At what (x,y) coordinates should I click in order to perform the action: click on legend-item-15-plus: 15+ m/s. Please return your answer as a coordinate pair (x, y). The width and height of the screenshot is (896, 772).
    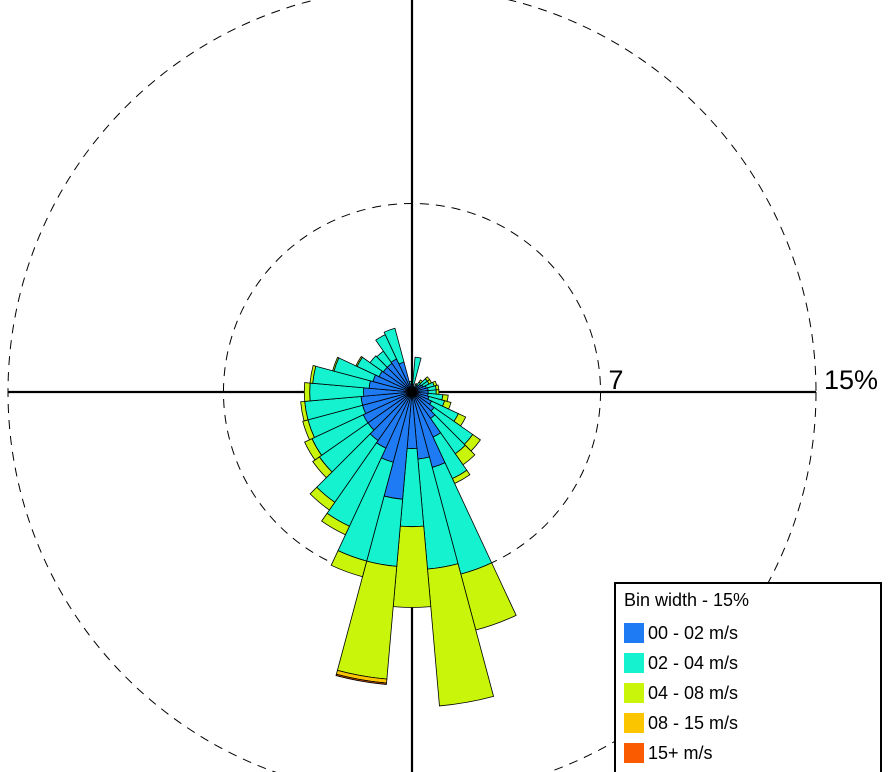
    Looking at the image, I should click on (752, 753).